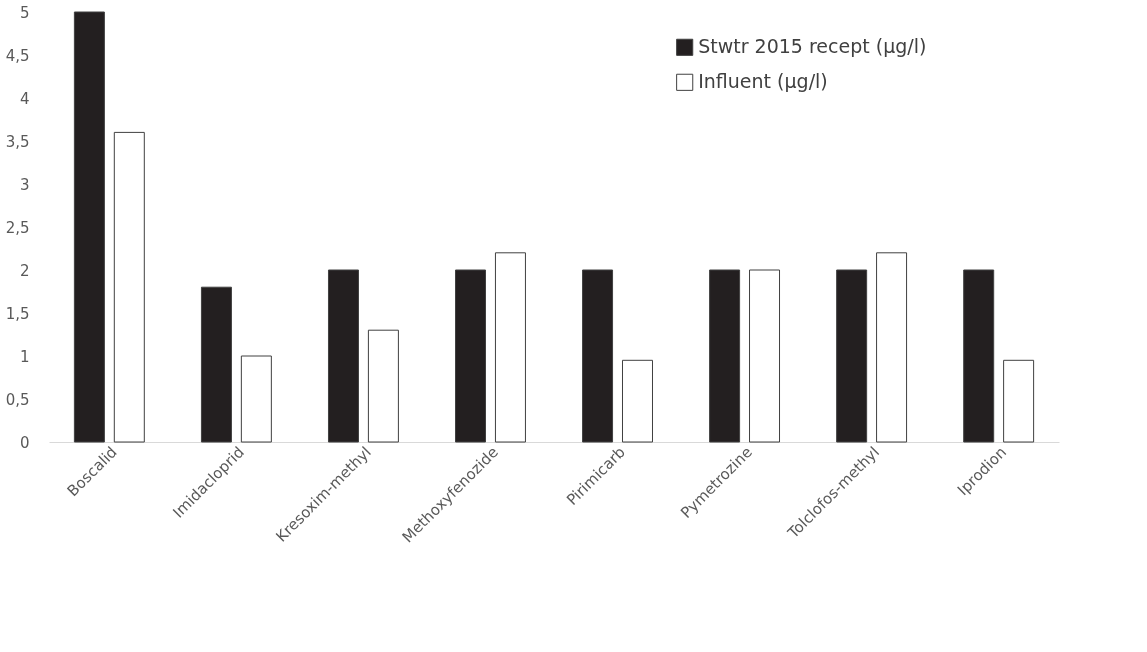  Describe the element at coordinates (17, 399) in the screenshot. I see `y-tick-label: 0,5` at that location.